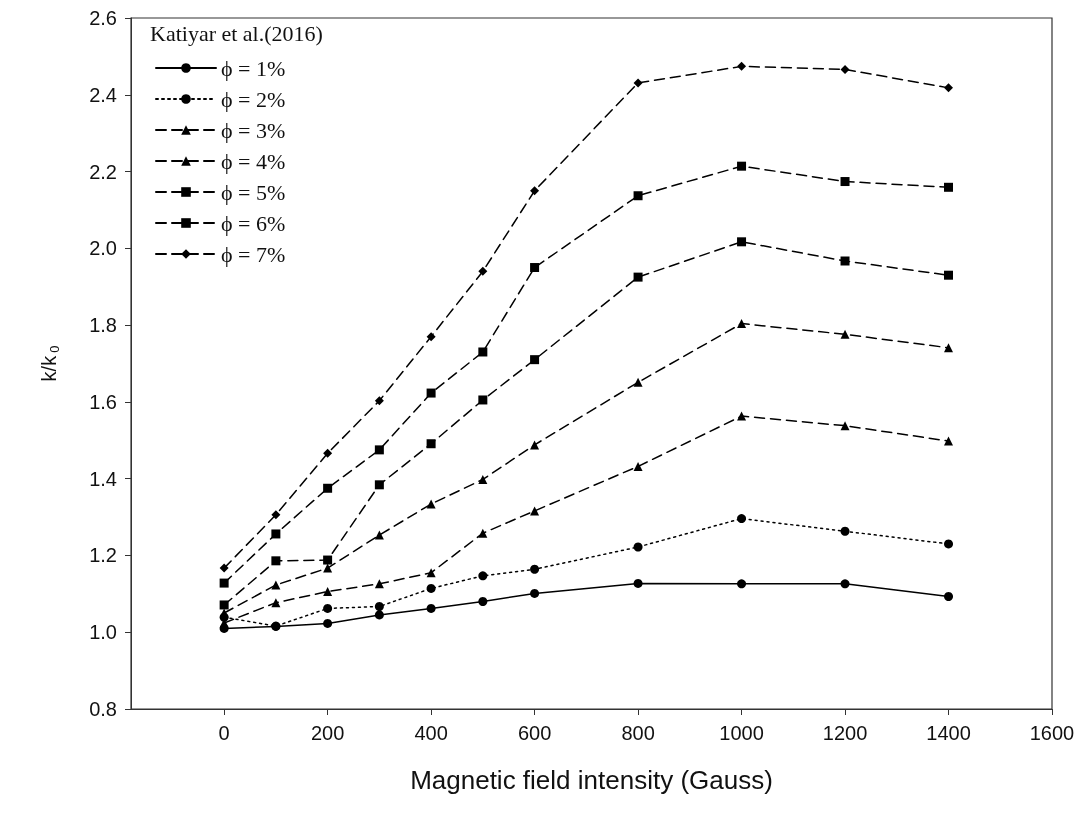 Image resolution: width=1092 pixels, height=821 pixels. I want to click on x-tick-label: 600, so click(534, 733).